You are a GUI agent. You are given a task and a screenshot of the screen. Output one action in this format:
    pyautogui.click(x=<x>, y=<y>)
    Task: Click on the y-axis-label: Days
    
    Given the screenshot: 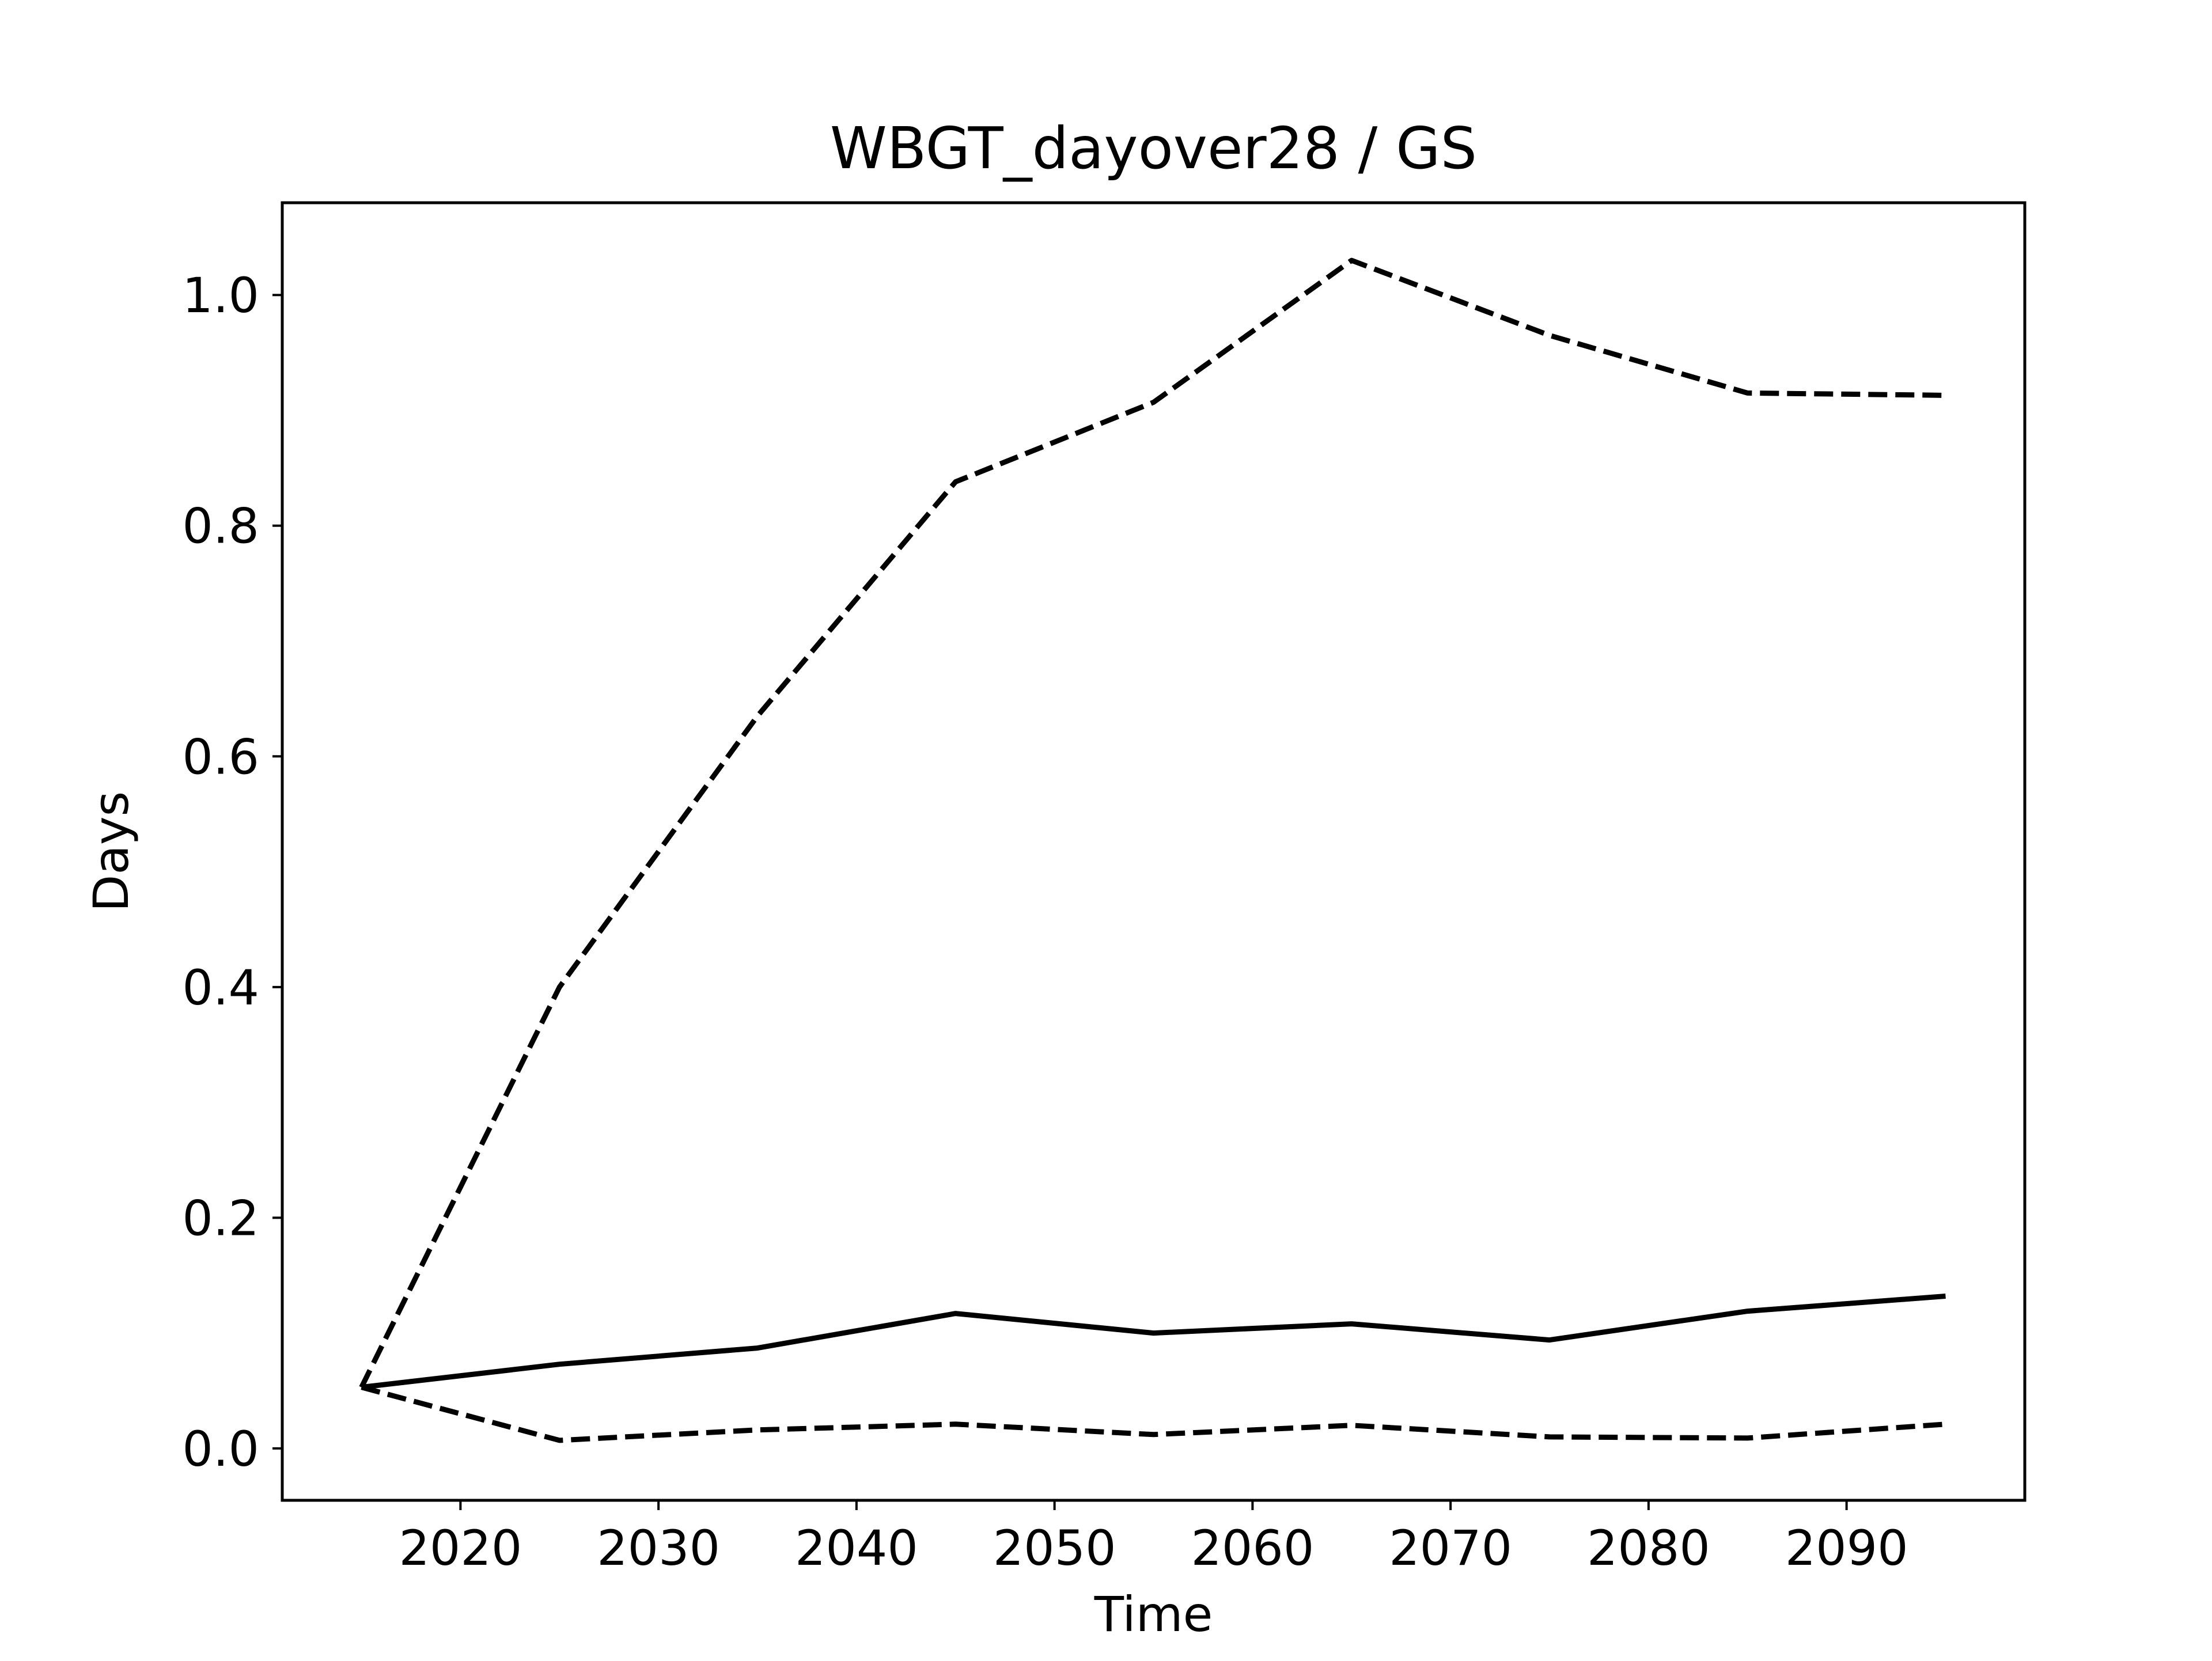 What is the action you would take?
    pyautogui.click(x=111, y=851)
    